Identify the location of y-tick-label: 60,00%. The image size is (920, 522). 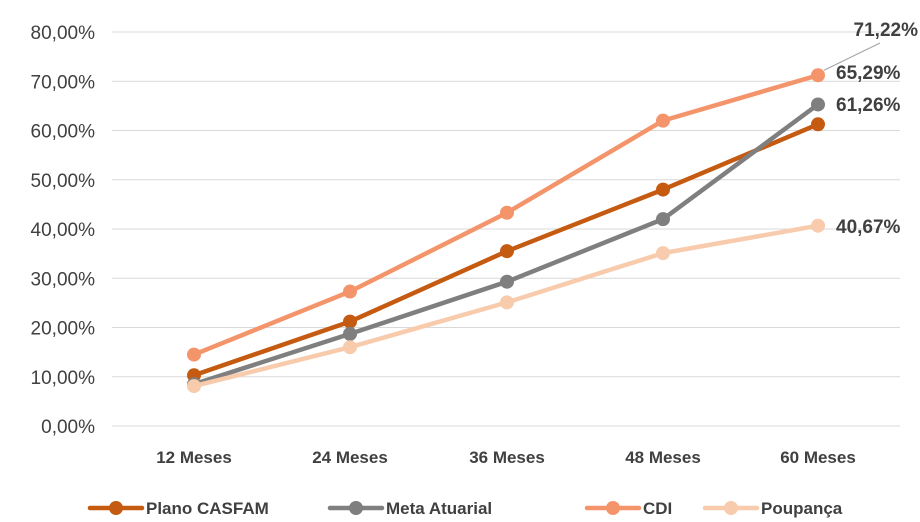
(63, 132).